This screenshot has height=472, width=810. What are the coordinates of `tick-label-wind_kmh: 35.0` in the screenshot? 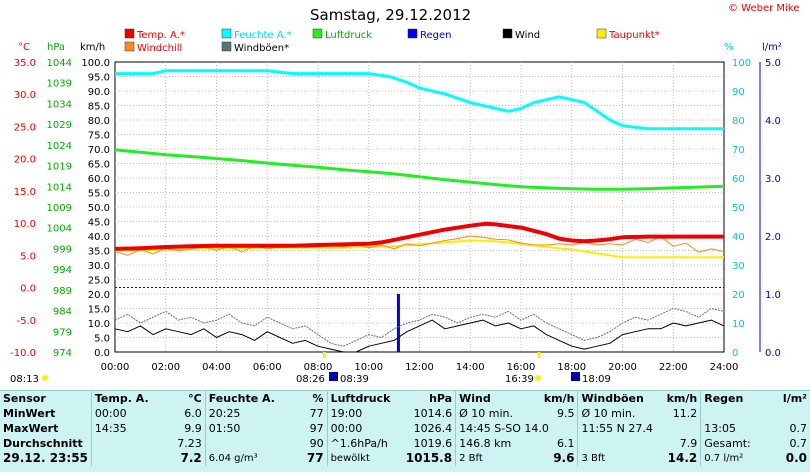 It's located at (99, 252).